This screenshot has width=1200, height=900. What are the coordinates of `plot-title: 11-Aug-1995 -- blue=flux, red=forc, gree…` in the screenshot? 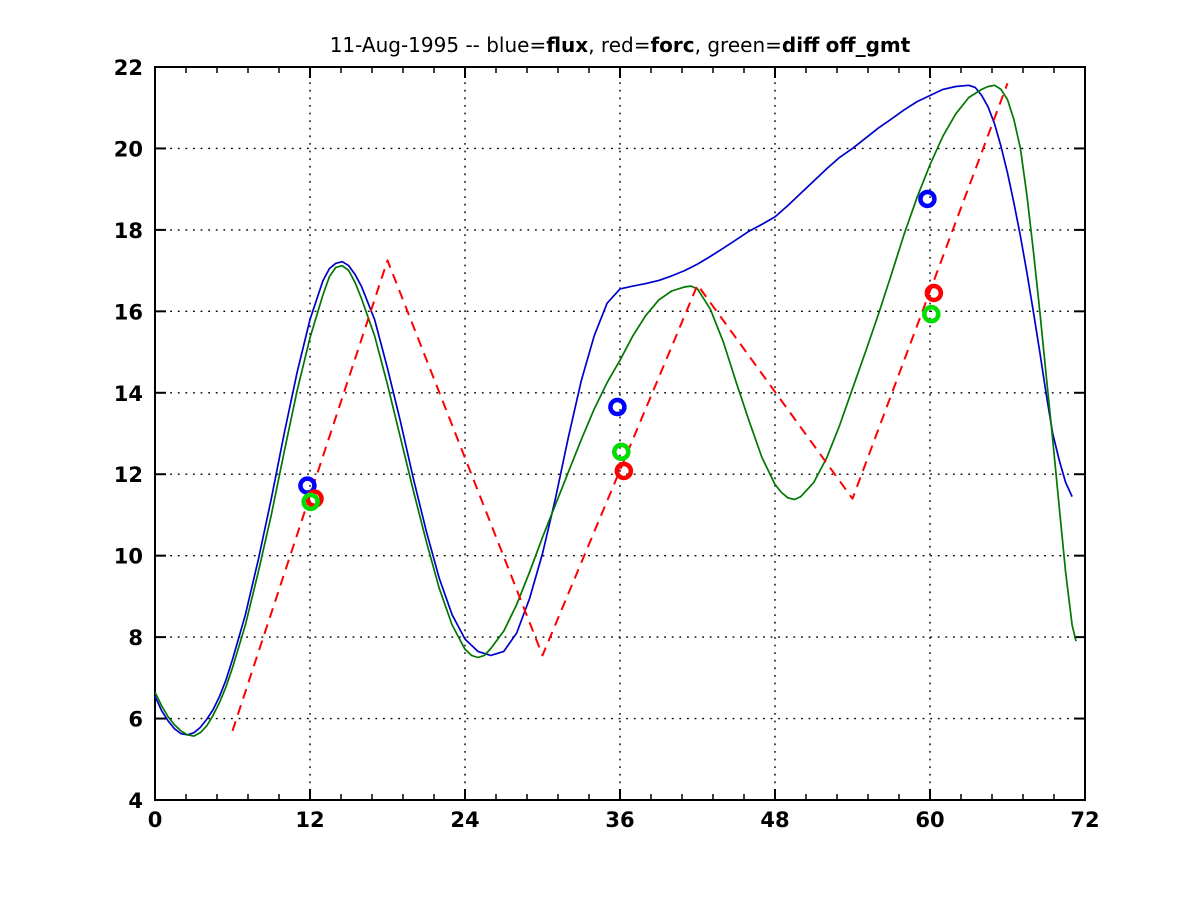 It's located at (620, 45).